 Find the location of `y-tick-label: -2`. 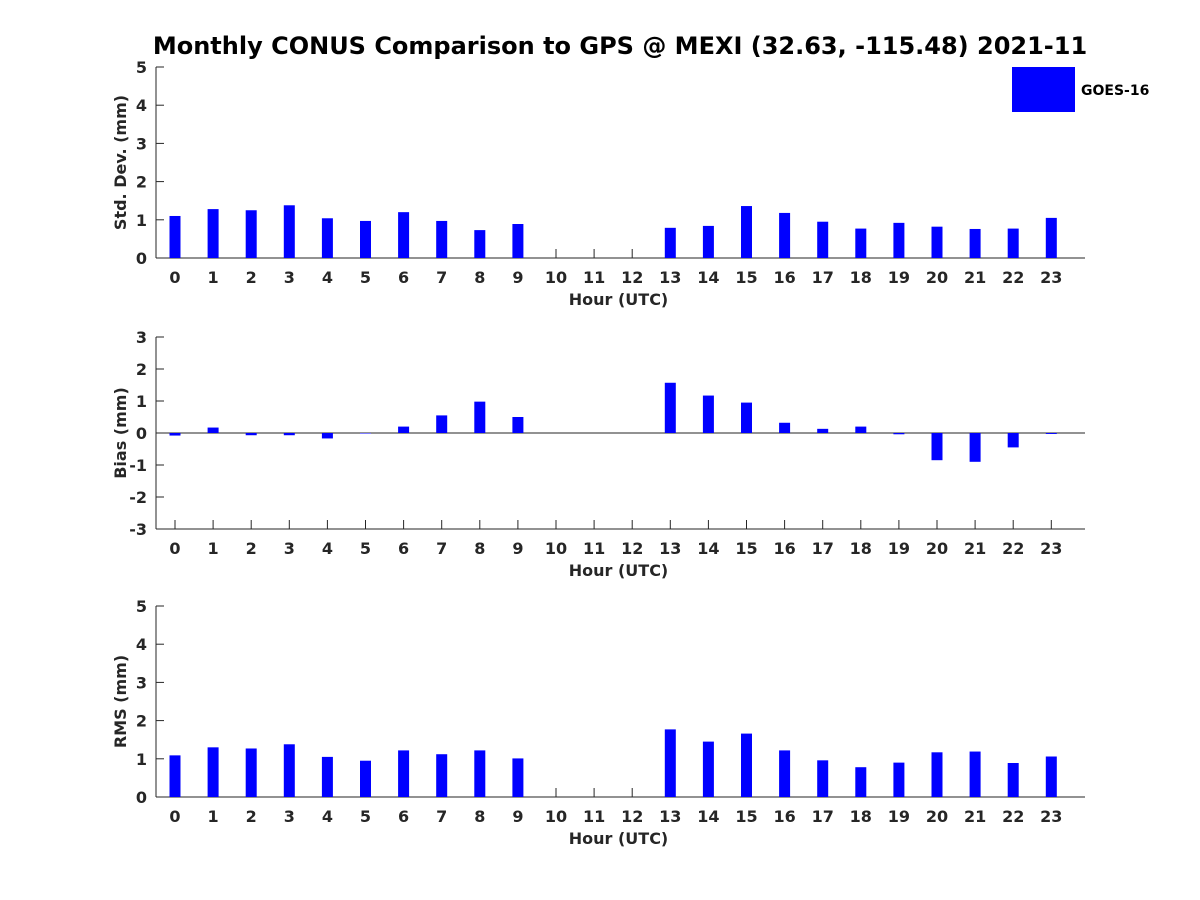

y-tick-label: -2 is located at coordinates (138, 497).